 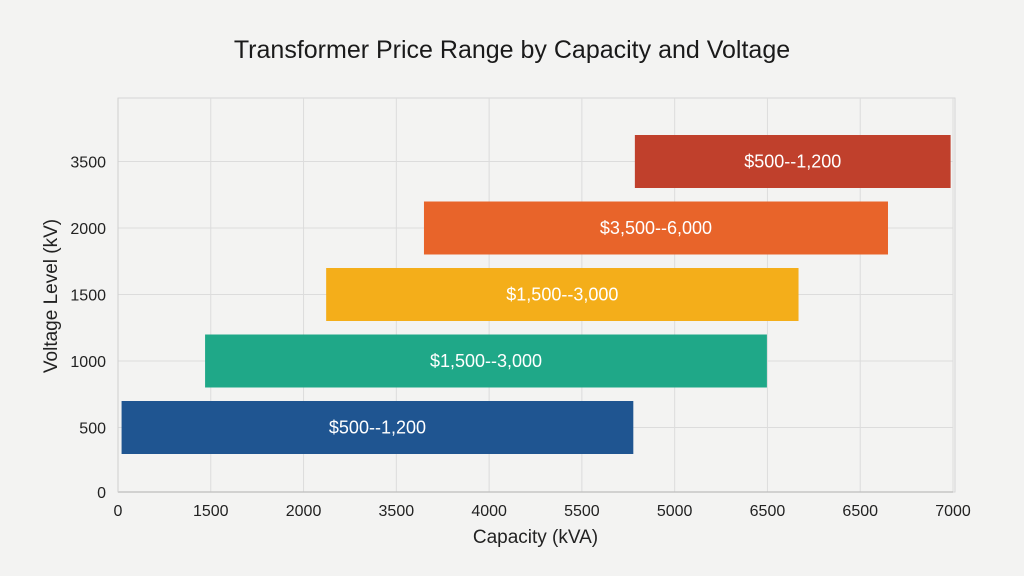 What do you see at coordinates (304, 511) in the screenshot?
I see `x-tick-label: 2000` at bounding box center [304, 511].